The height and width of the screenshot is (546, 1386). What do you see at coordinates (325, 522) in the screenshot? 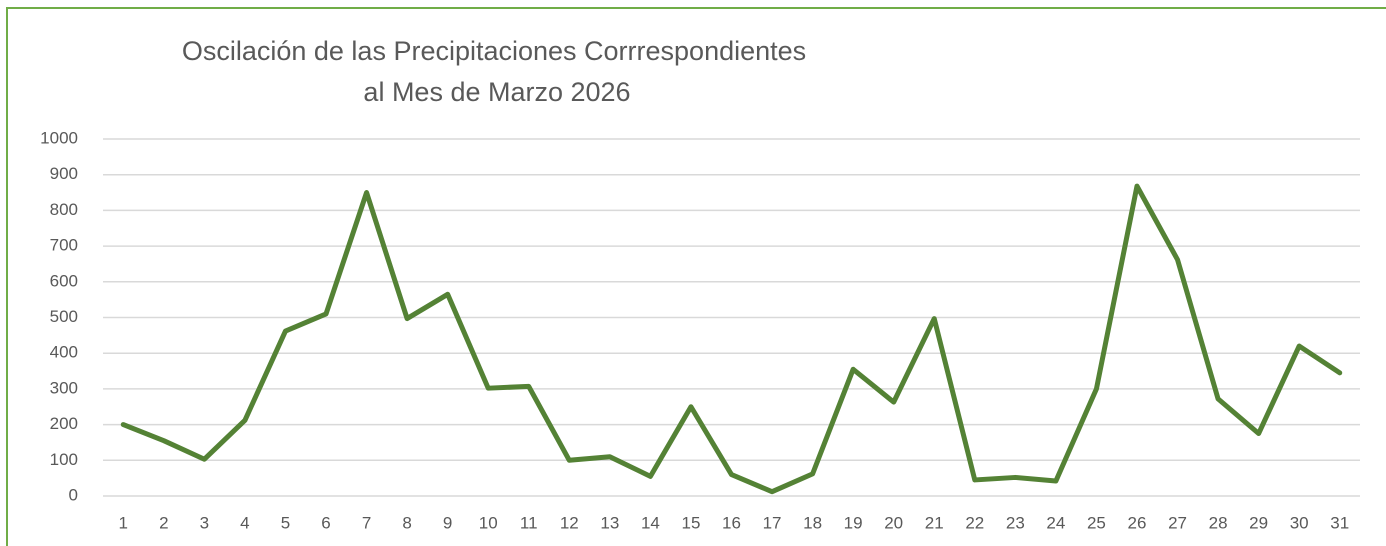
I see `x-tick-label: 6` at bounding box center [325, 522].